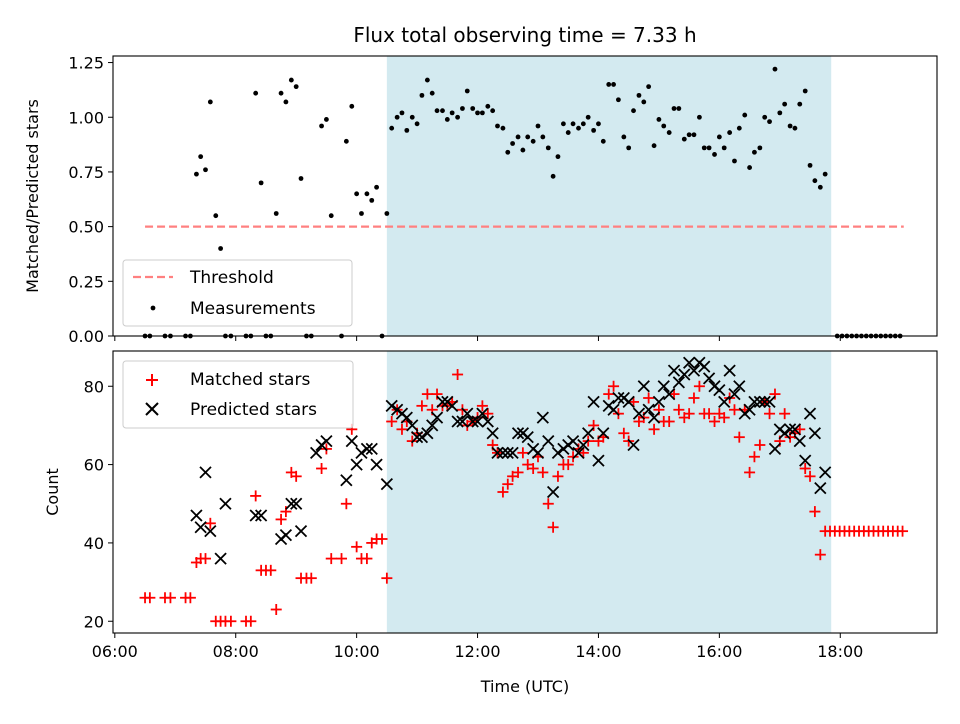 The width and height of the screenshot is (960, 724). What do you see at coordinates (94, 386) in the screenshot?
I see `y-tick-label: 80` at bounding box center [94, 386].